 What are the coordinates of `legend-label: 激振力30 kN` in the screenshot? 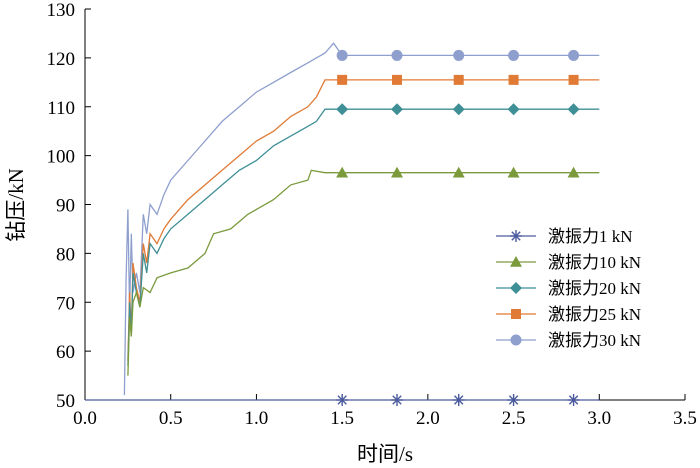 It's located at (594, 340).